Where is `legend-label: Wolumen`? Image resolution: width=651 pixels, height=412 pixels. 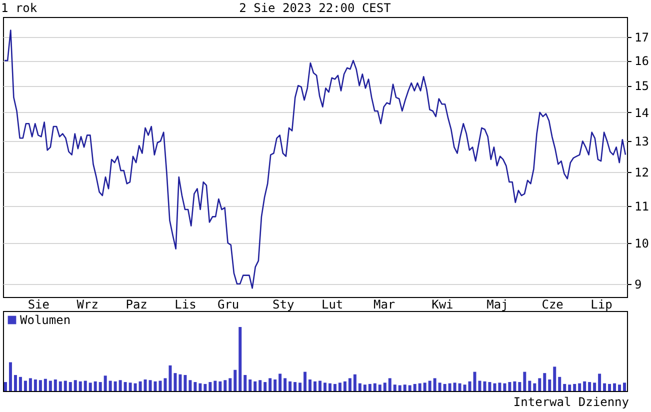
legend-label: Wolumen is located at coordinates (45, 320).